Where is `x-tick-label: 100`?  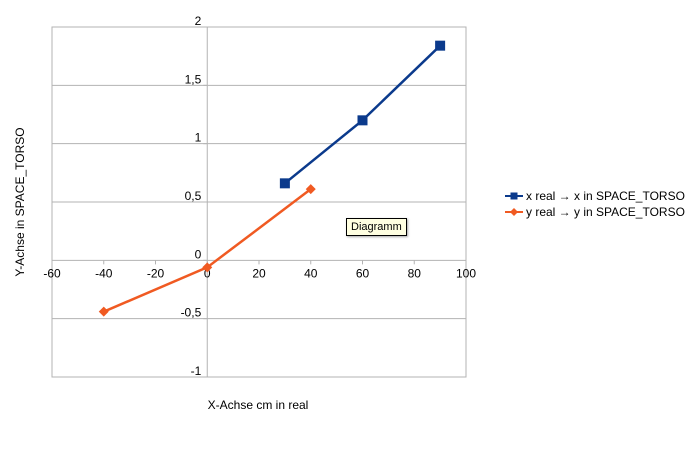 x-tick-label: 100 is located at coordinates (466, 273).